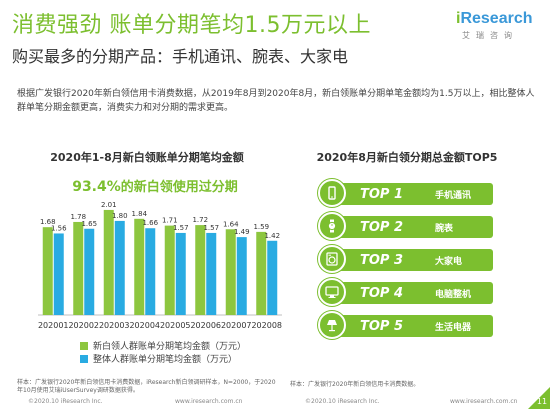  I want to click on top-bar: TOP 4 电脑整机, so click(415, 293).